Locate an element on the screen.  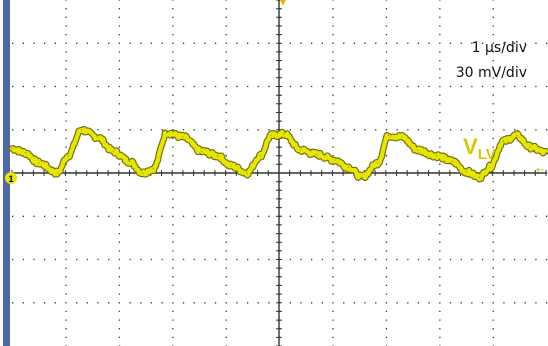
channel-label: VLV is located at coordinates (479, 148).